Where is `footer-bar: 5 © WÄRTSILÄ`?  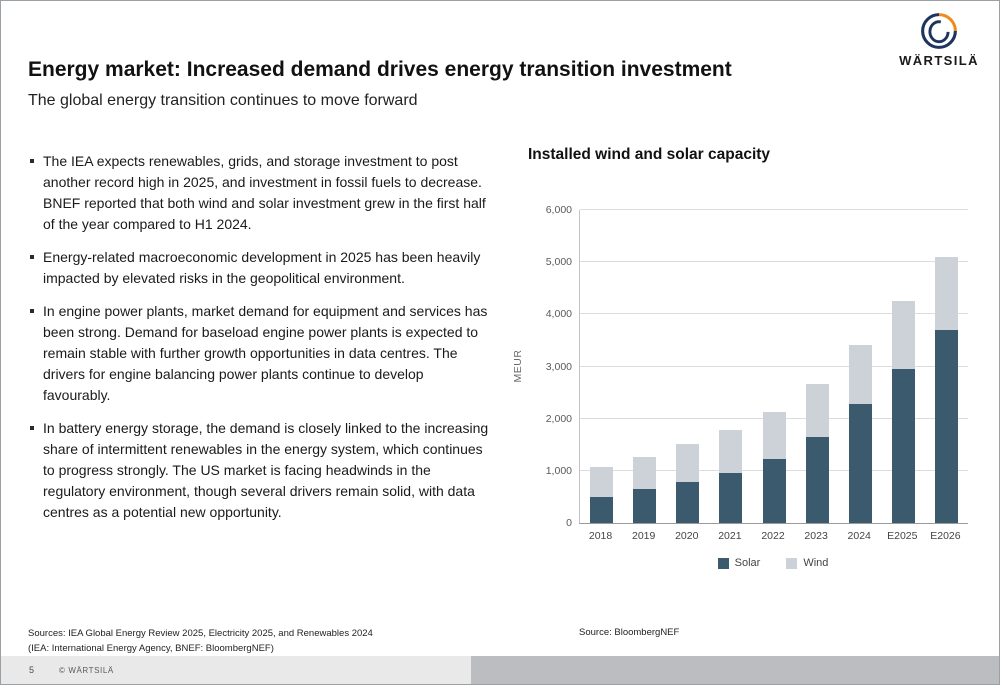 footer-bar: 5 © WÄRTSILÄ is located at coordinates (500, 670).